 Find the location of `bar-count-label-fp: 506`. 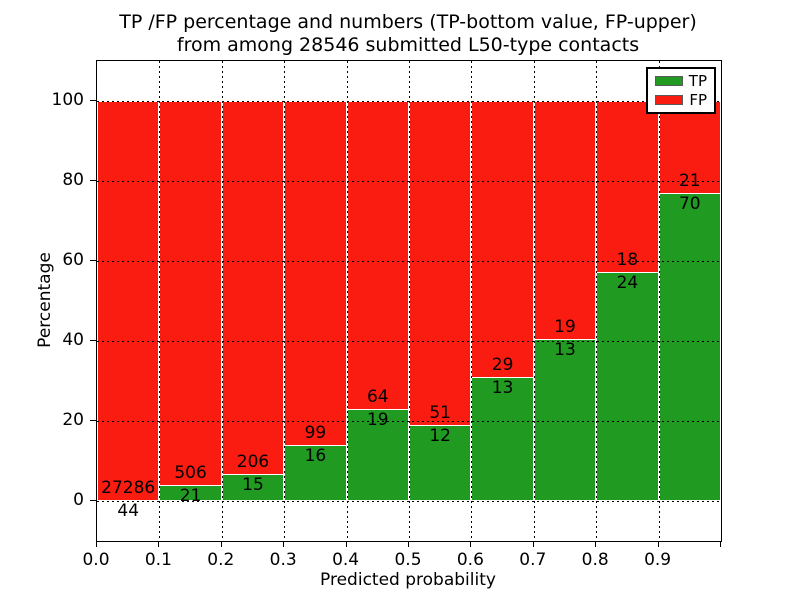

bar-count-label-fp: 506 is located at coordinates (190, 473).